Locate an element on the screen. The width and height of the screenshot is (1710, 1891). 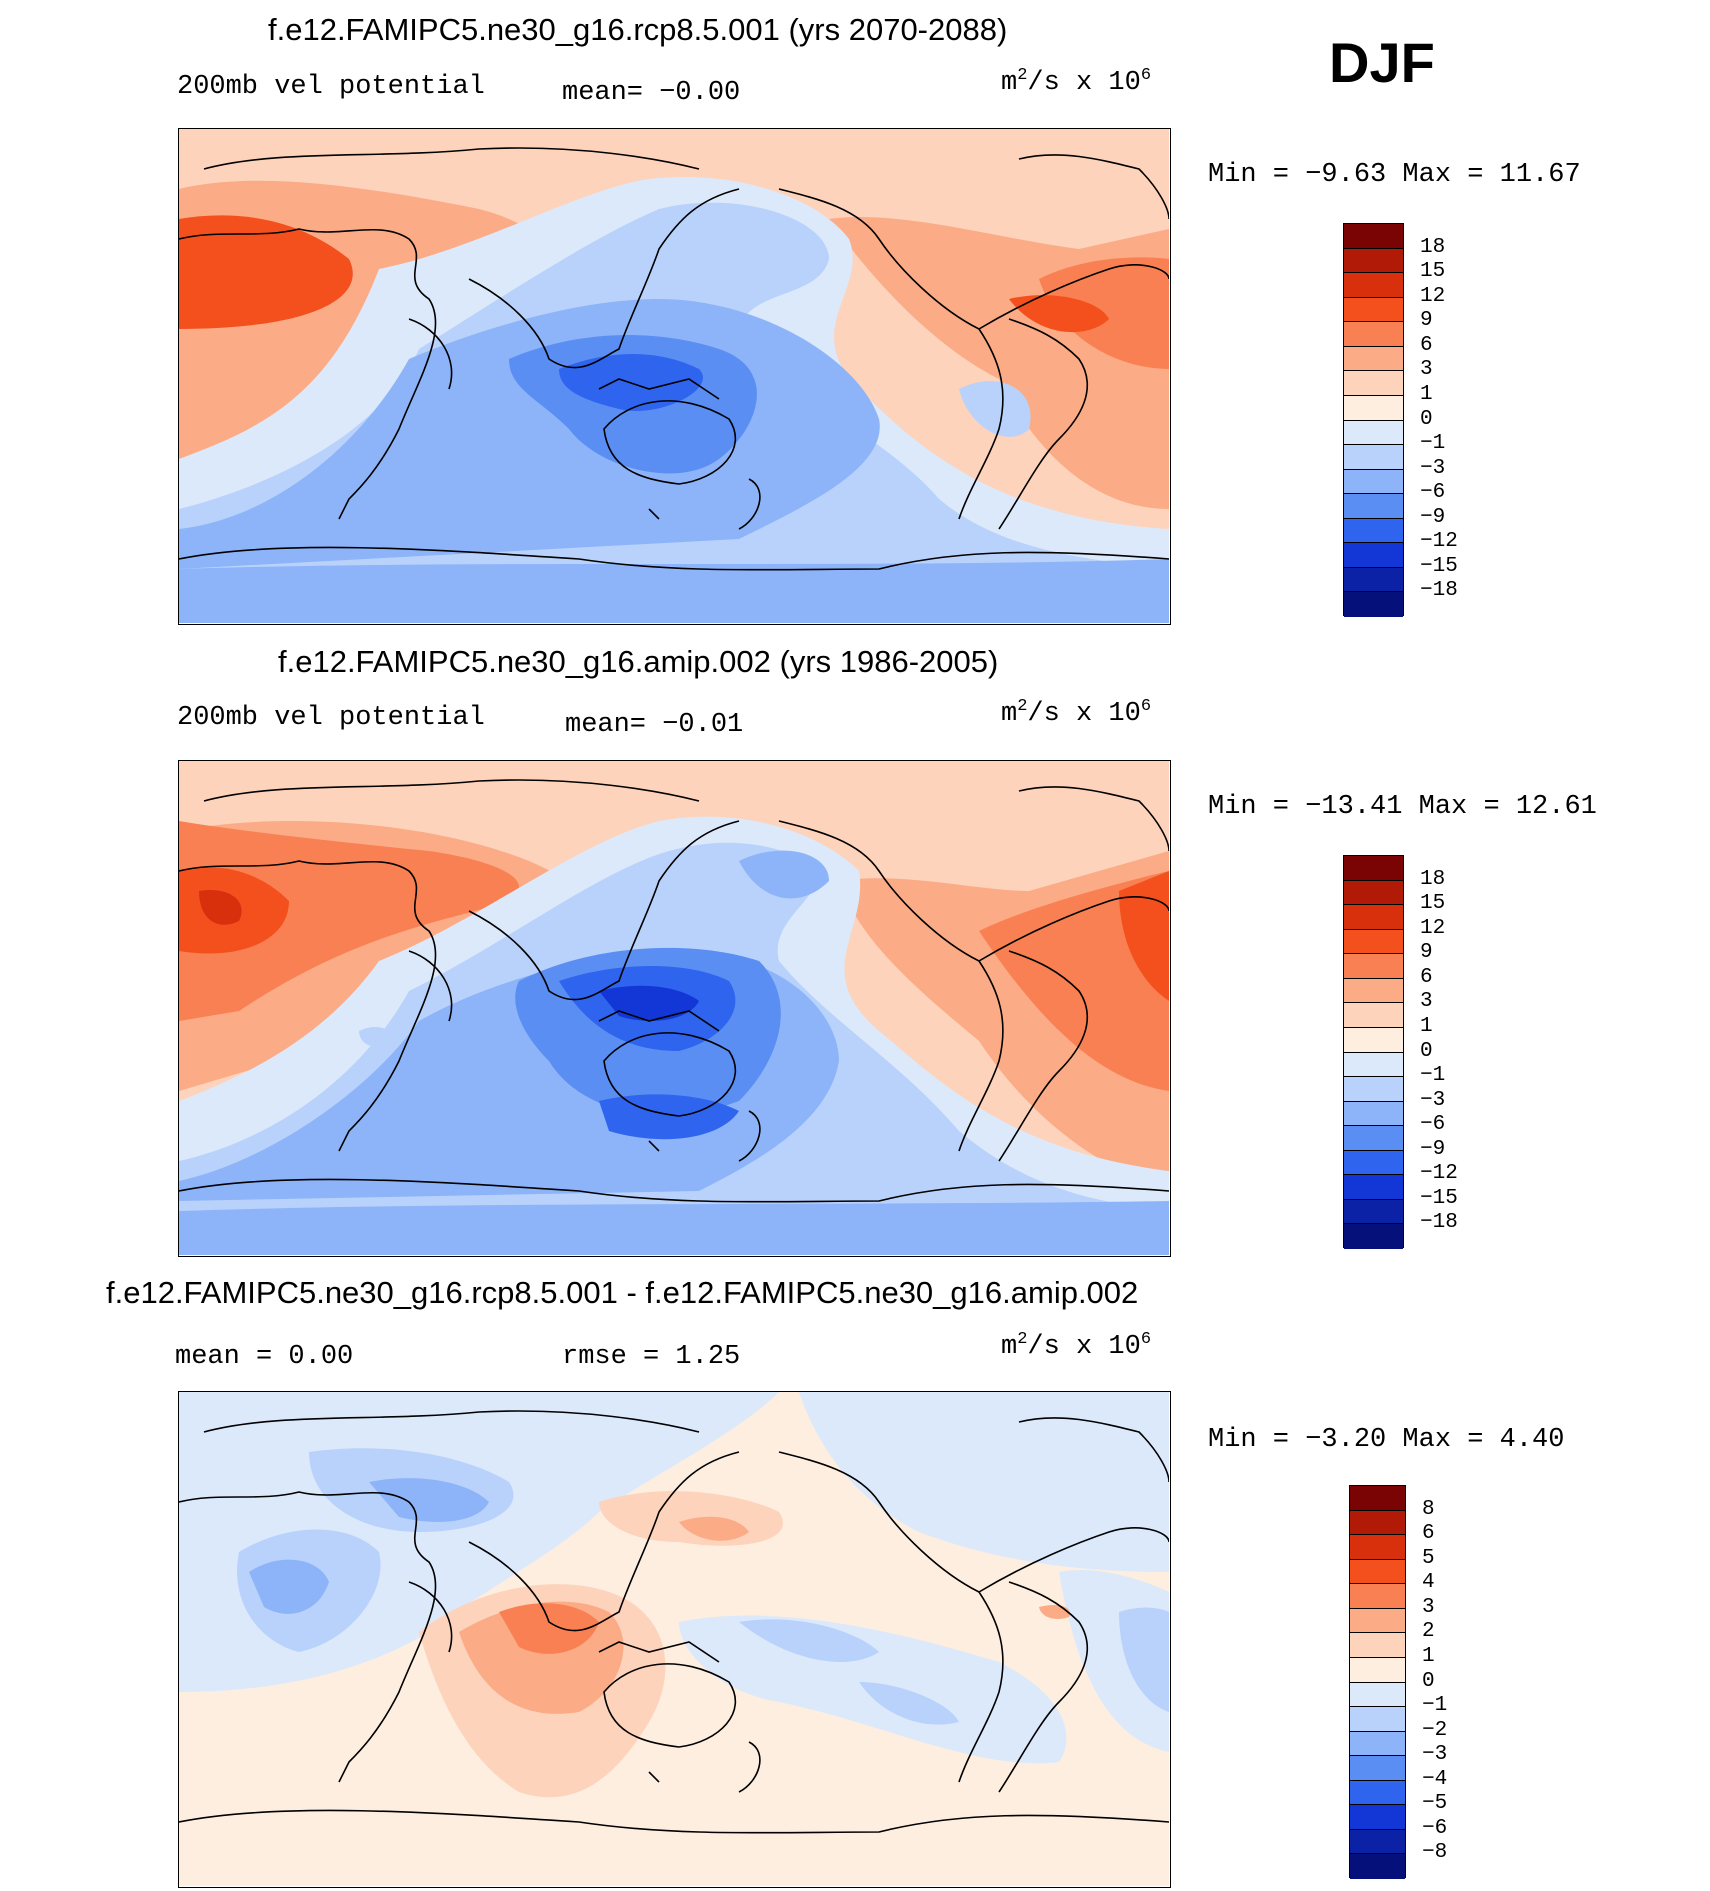
colorbar-tick-label: 4 is located at coordinates (1428, 1583).